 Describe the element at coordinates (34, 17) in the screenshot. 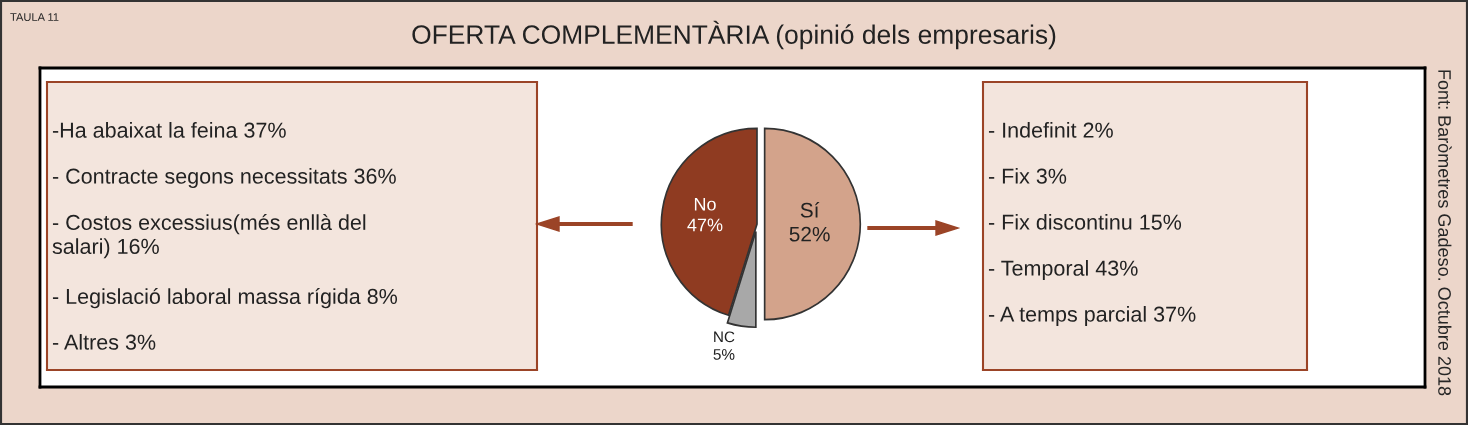

I see `text: TAULA 11` at that location.